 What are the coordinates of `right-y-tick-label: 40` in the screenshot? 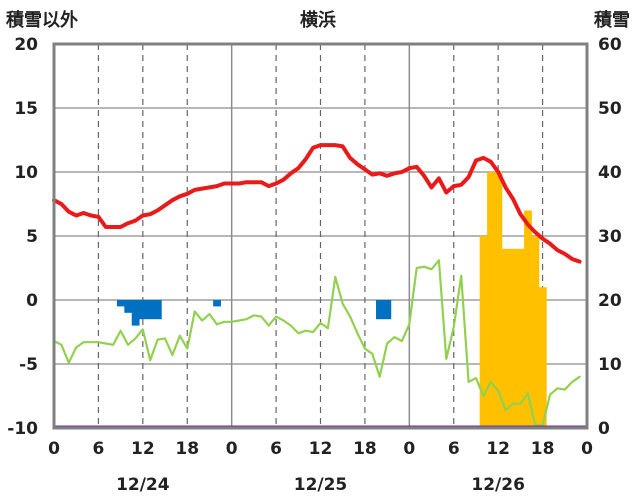 It's located at (610, 173).